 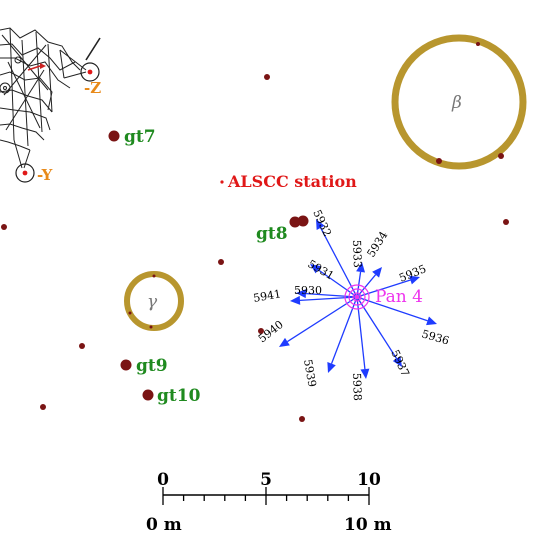 I want to click on pan-frame-label-5933: 5933, so click(x=357, y=254).